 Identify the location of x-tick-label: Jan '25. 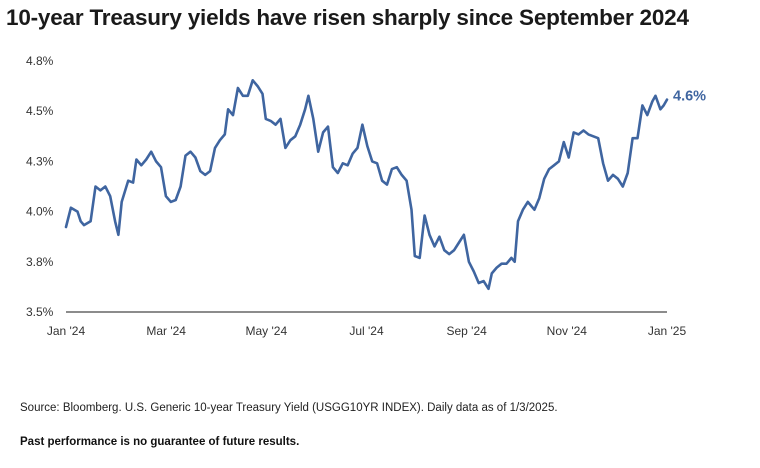
(667, 331).